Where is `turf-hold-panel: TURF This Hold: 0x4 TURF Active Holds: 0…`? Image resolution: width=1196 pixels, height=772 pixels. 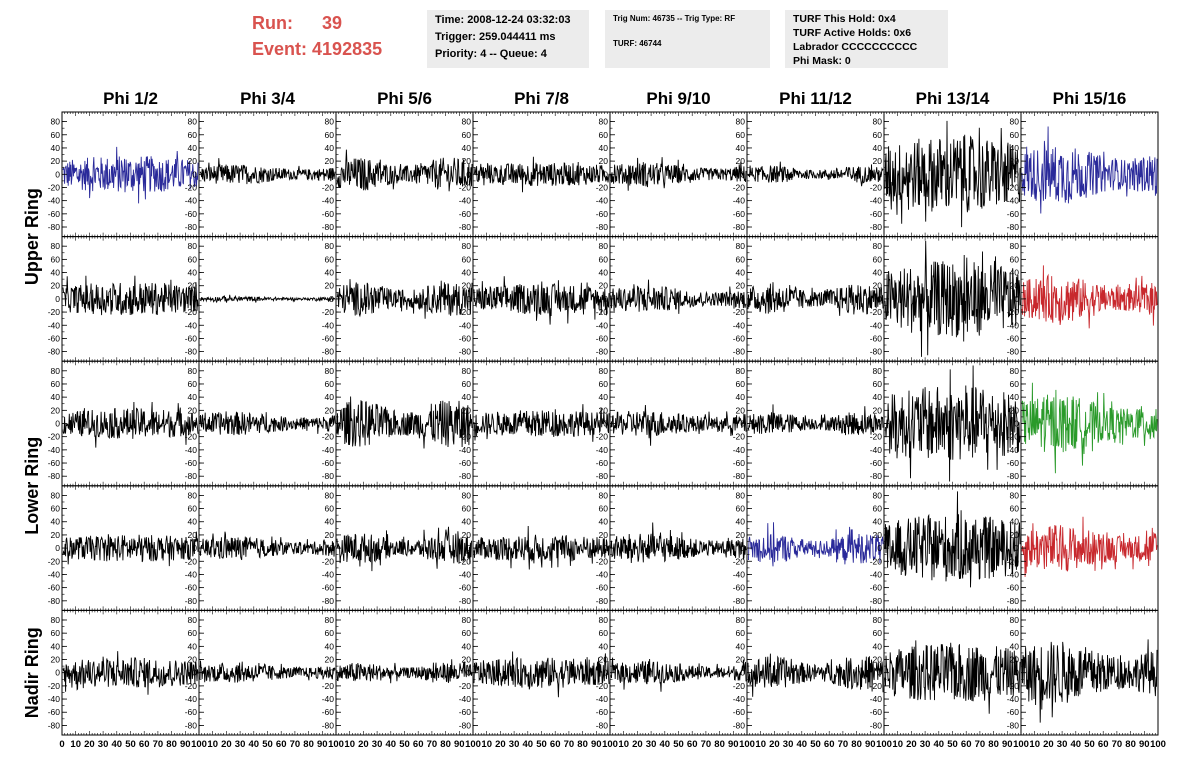
turf-hold-panel: TURF This Hold: 0x4 TURF Active Holds: 0… is located at coordinates (866, 39).